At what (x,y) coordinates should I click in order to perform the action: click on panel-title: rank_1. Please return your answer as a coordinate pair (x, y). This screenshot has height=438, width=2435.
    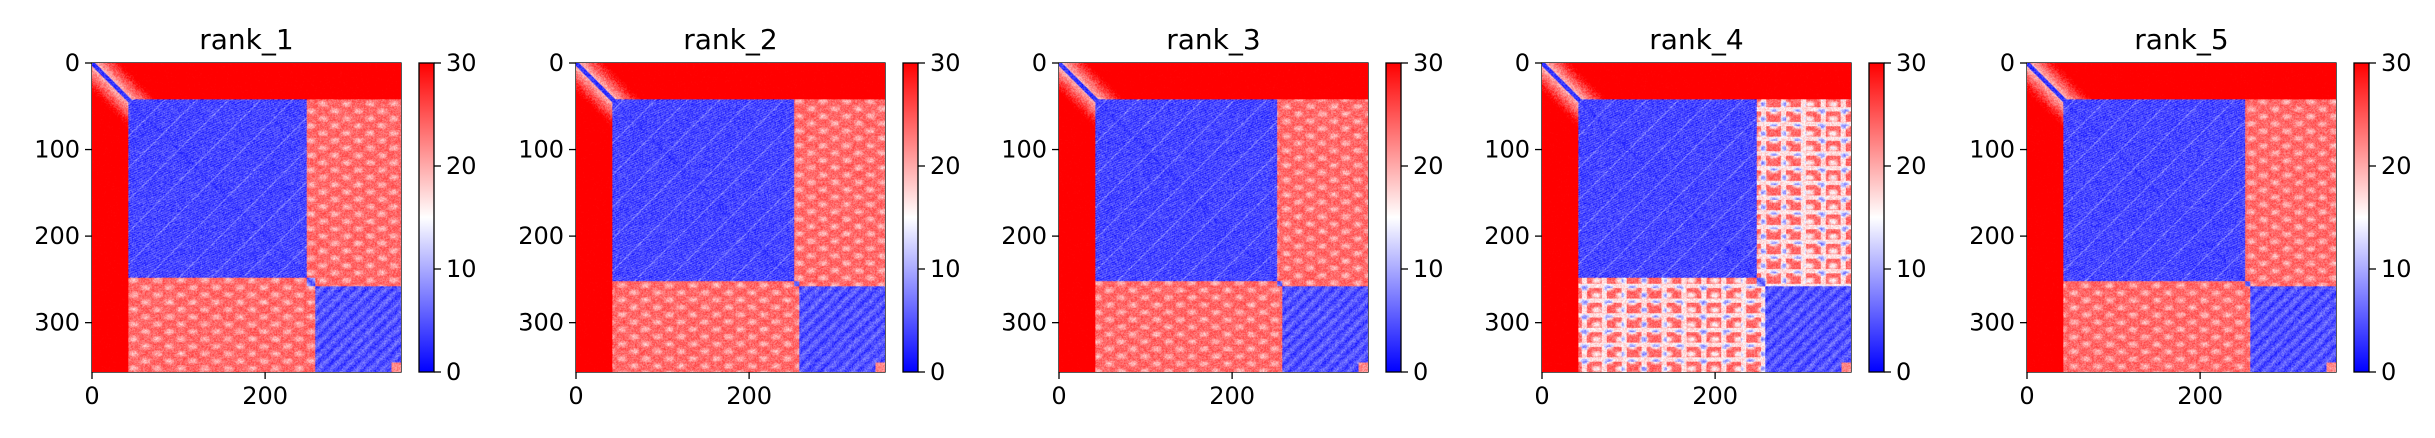
    Looking at the image, I should click on (246, 39).